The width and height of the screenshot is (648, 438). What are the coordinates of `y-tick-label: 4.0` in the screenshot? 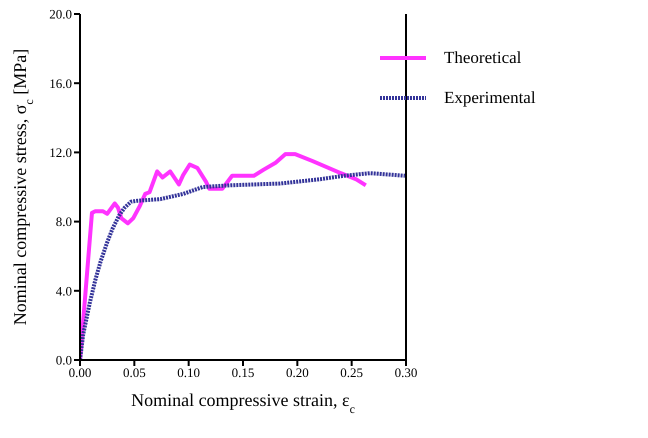 It's located at (64, 290).